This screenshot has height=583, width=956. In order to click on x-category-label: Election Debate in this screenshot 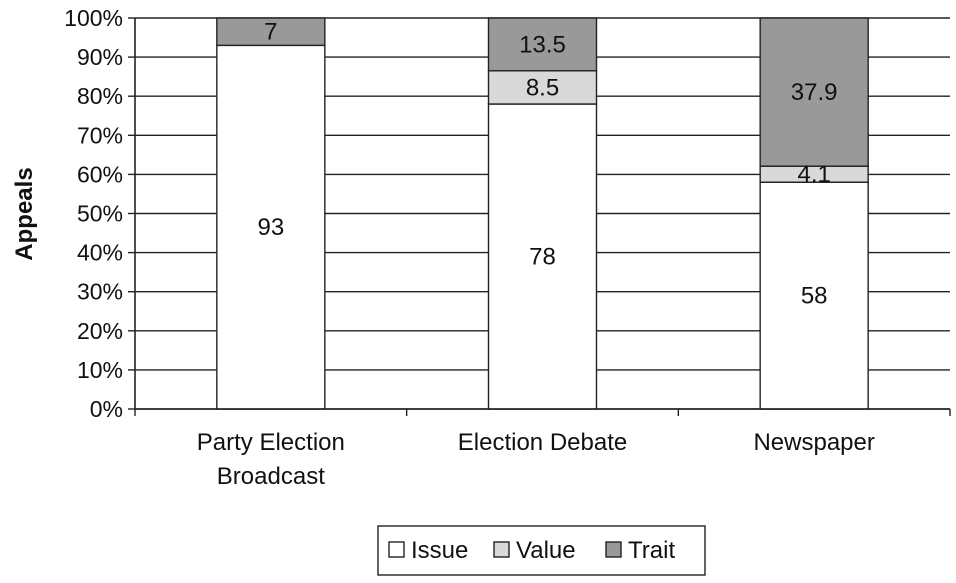, I will do `click(542, 442)`.